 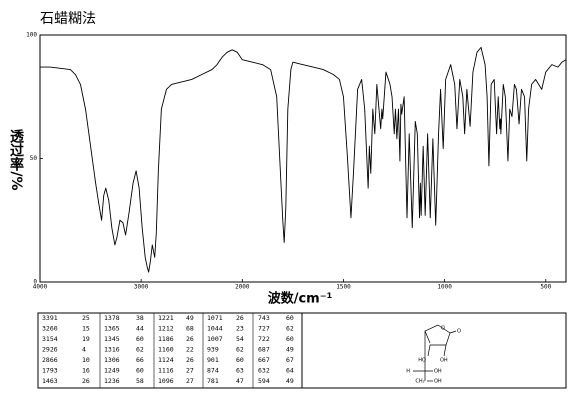 I want to click on peak-wavenumber: 632, so click(x=264, y=371).